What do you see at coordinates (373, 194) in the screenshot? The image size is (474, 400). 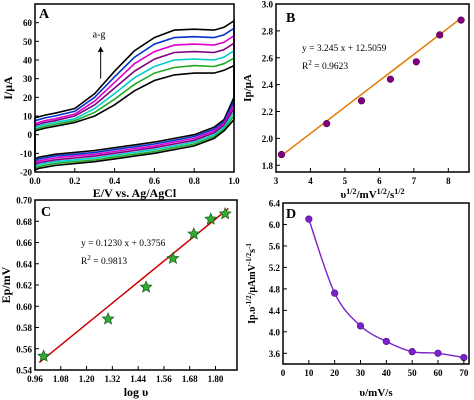 I see `panel-b-x-axis-label: υ1/2/mV1/2/s1/2` at bounding box center [373, 194].